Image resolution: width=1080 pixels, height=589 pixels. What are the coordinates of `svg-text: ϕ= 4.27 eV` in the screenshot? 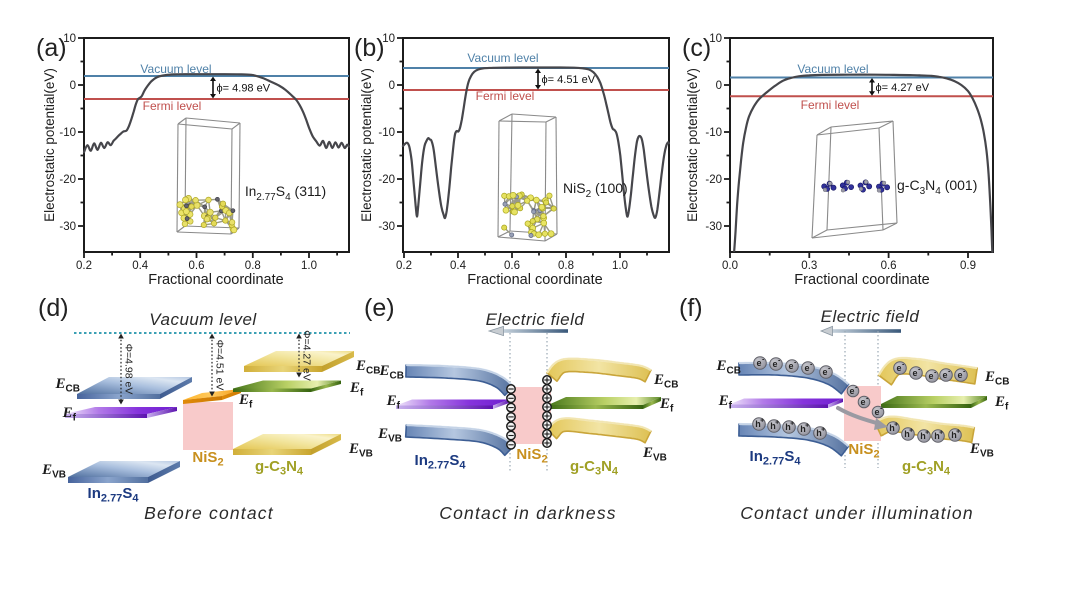 It's located at (903, 88).